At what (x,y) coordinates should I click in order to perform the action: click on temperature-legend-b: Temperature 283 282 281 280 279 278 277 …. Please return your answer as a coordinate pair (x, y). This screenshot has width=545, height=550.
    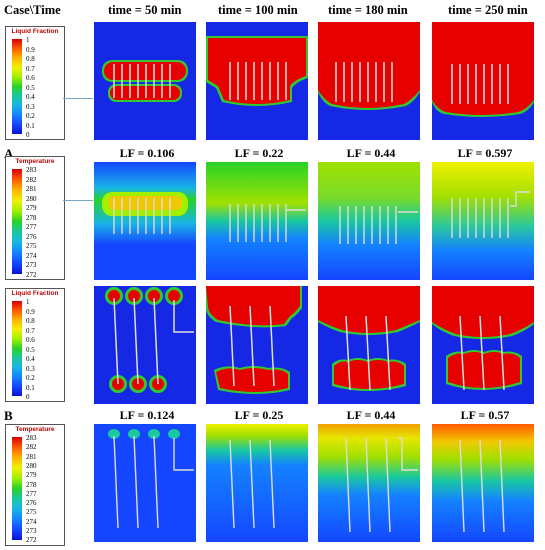
    Looking at the image, I should click on (35, 485).